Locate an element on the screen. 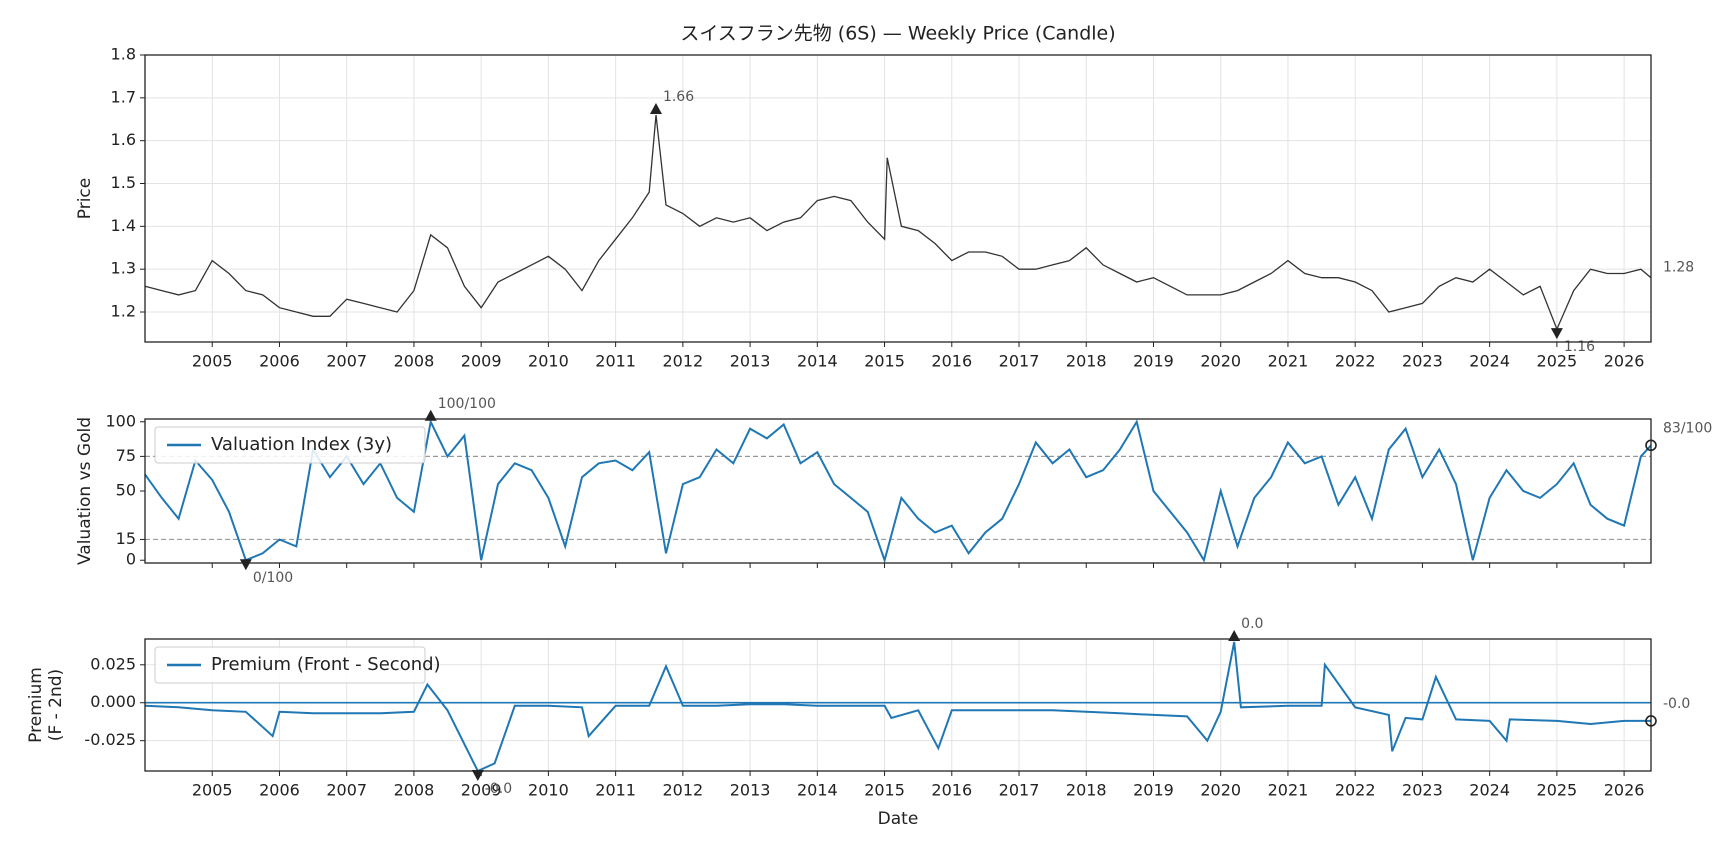 This screenshot has height=849, width=1728. y-tick-label: 0.000 is located at coordinates (113, 701).